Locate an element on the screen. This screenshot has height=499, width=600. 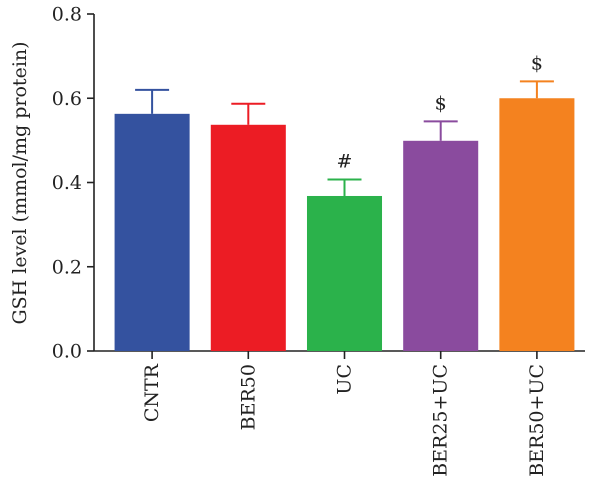
y-ticks: 0.0 0.2 0.4 0.6 0.8 is located at coordinates (73, 183).